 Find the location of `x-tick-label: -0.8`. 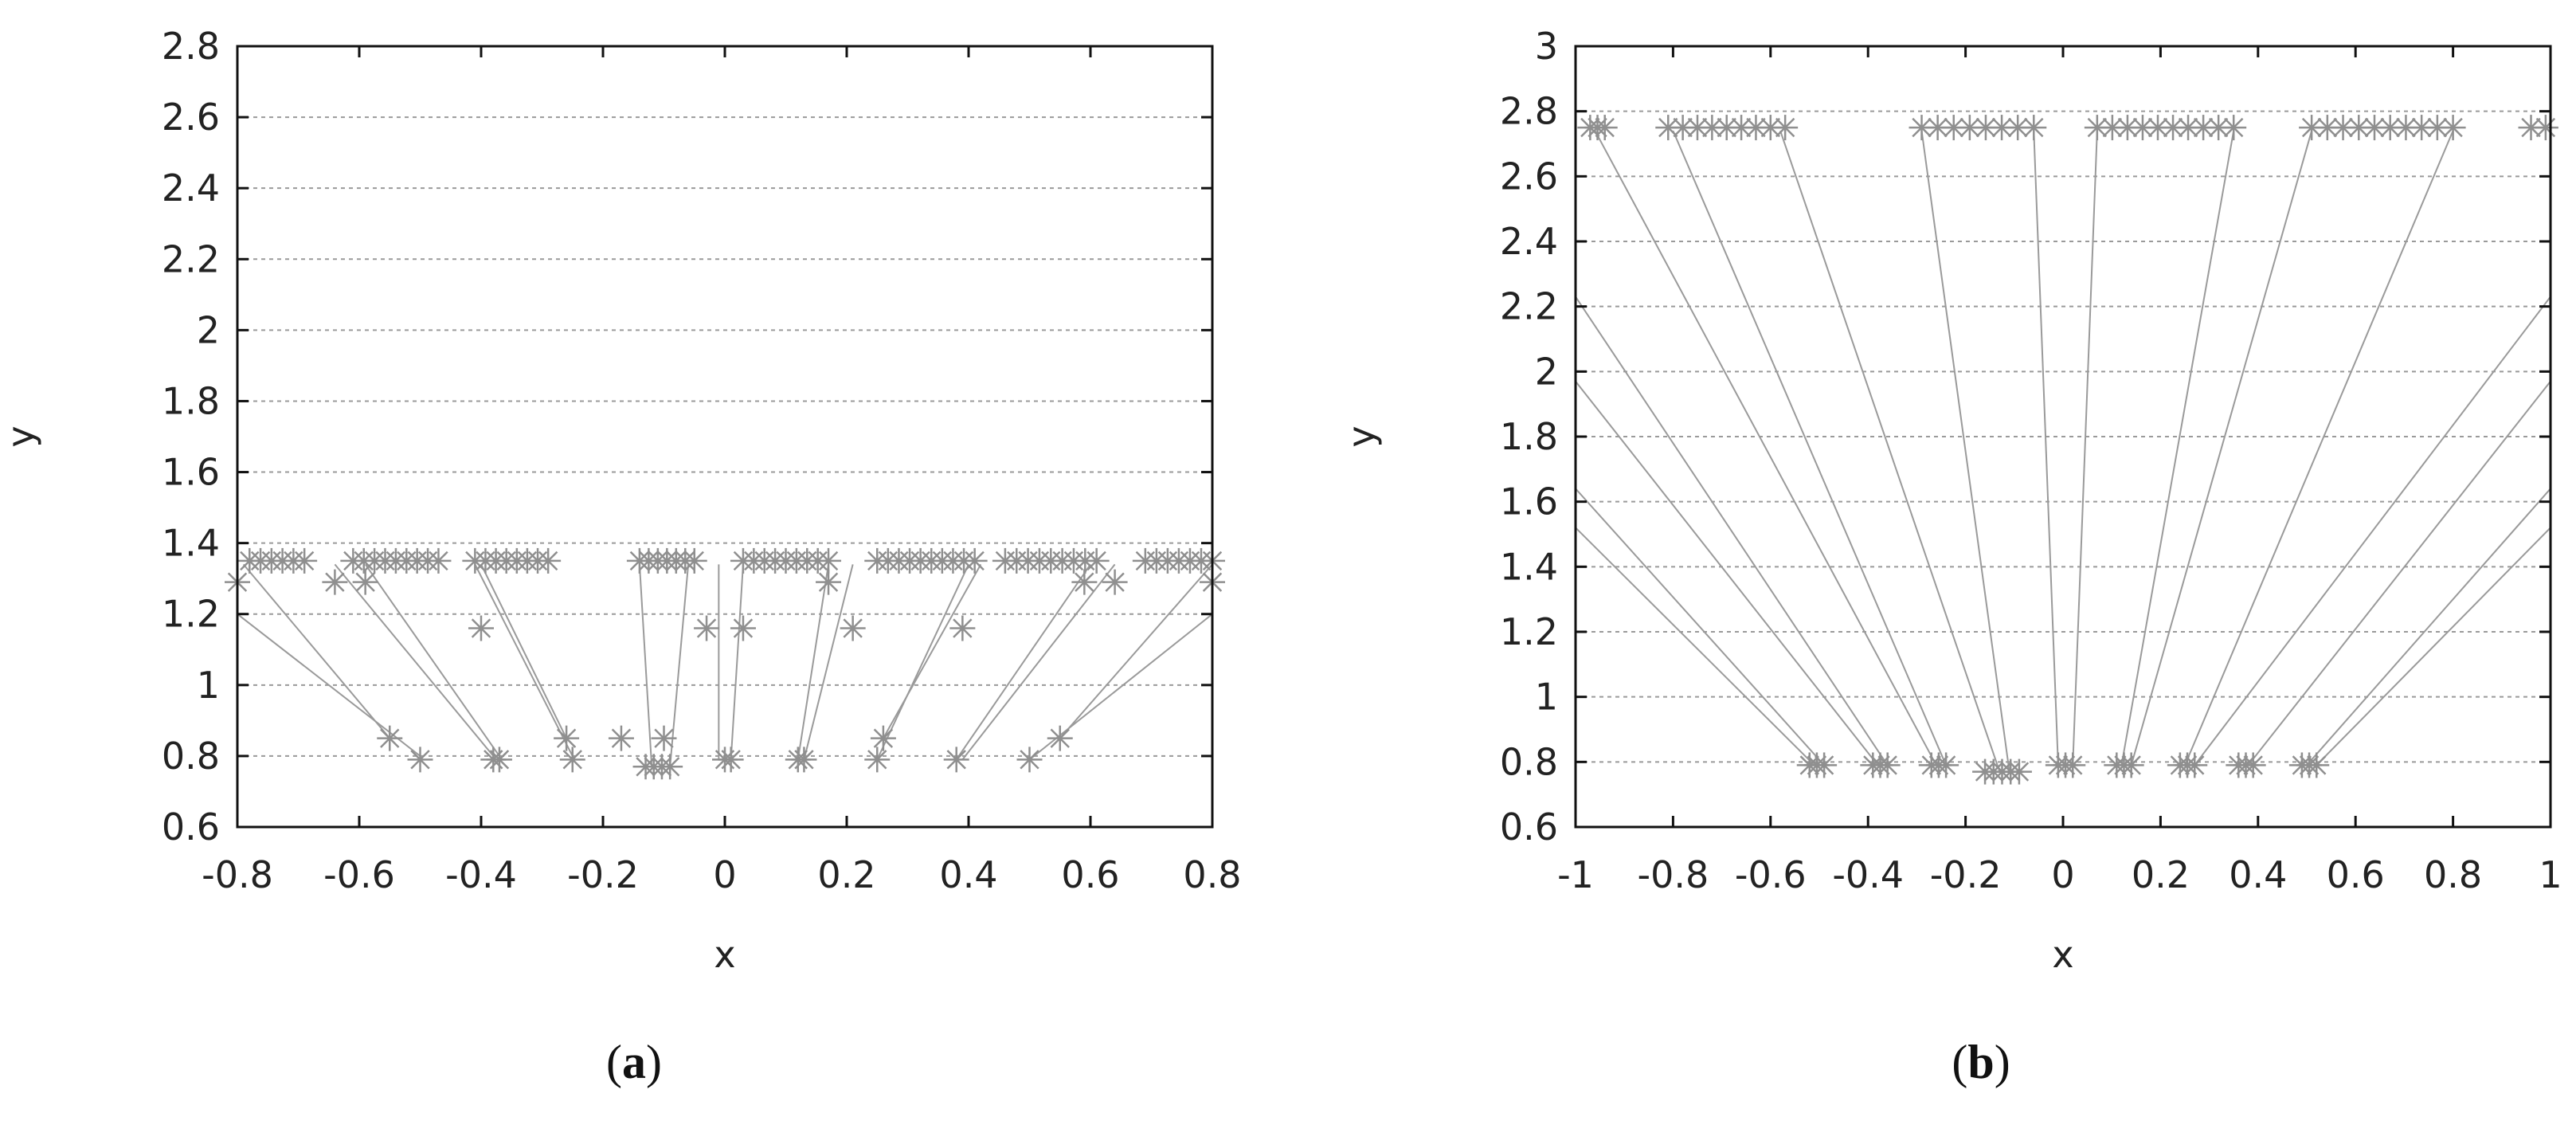

x-tick-label: -0.8 is located at coordinates (1673, 874).